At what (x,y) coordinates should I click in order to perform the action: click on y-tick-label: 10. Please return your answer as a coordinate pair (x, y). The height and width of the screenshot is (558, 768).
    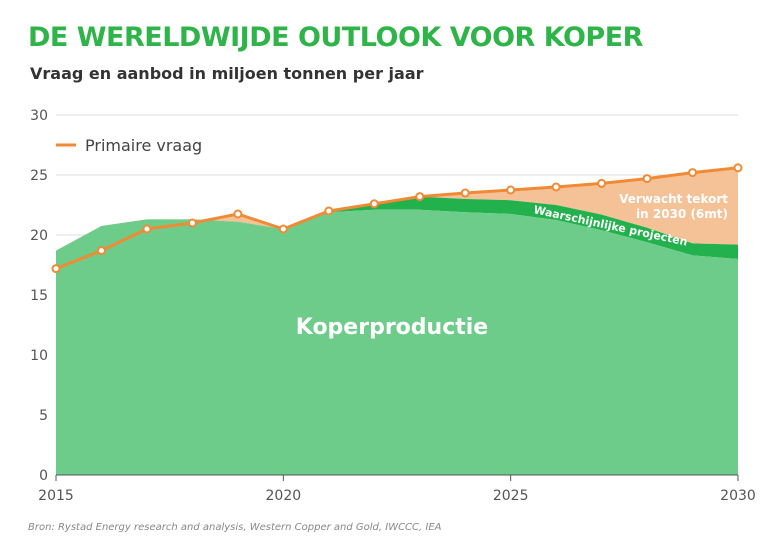
    Looking at the image, I should click on (39, 356).